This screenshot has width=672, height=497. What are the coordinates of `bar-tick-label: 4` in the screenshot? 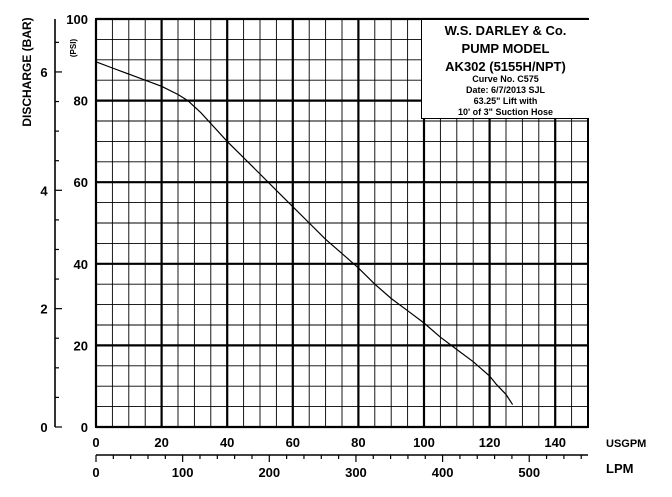 It's located at (44, 190).